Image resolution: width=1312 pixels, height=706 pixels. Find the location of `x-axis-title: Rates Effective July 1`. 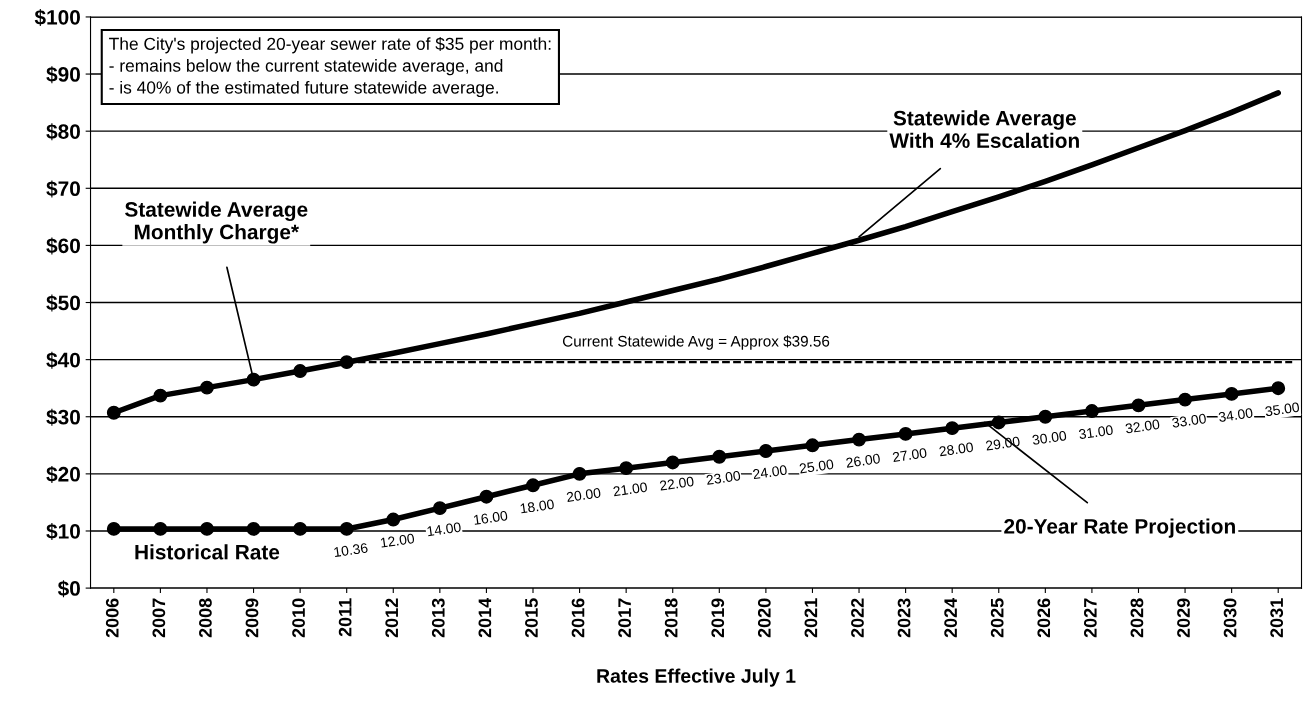

x-axis-title: Rates Effective July 1 is located at coordinates (696, 677).